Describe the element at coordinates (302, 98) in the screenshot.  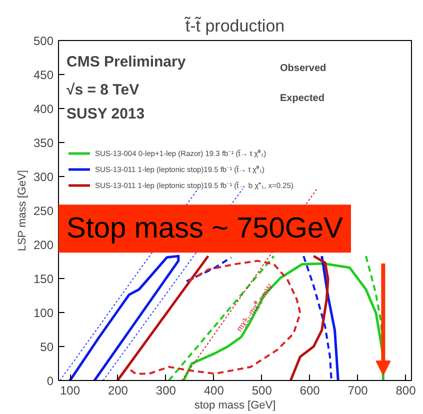
I see `annotation: Expected` at that location.